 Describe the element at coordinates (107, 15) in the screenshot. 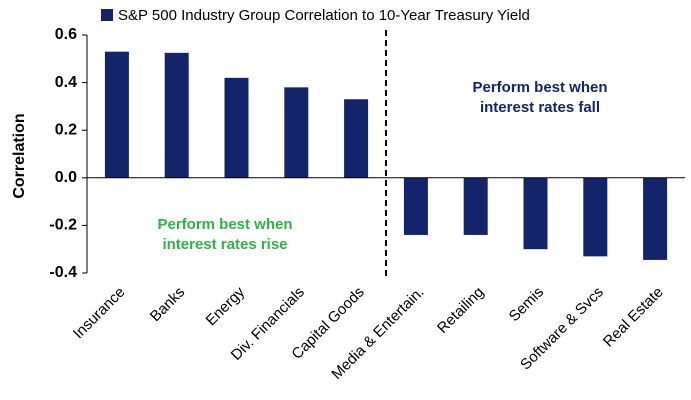

I see `legend-swatch` at that location.